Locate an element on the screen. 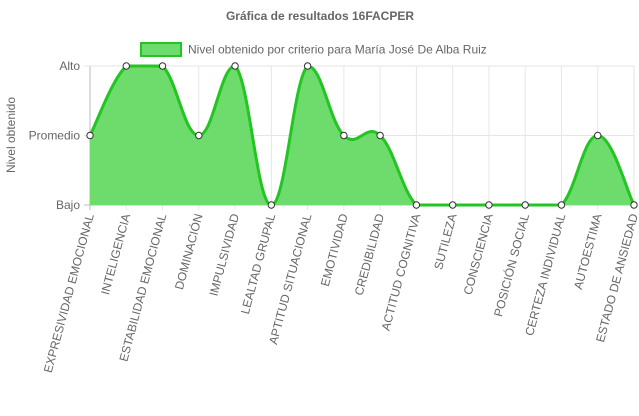 This screenshot has width=639, height=416. x-tick-label: LEALTAD GRUPAL is located at coordinates (258, 264).